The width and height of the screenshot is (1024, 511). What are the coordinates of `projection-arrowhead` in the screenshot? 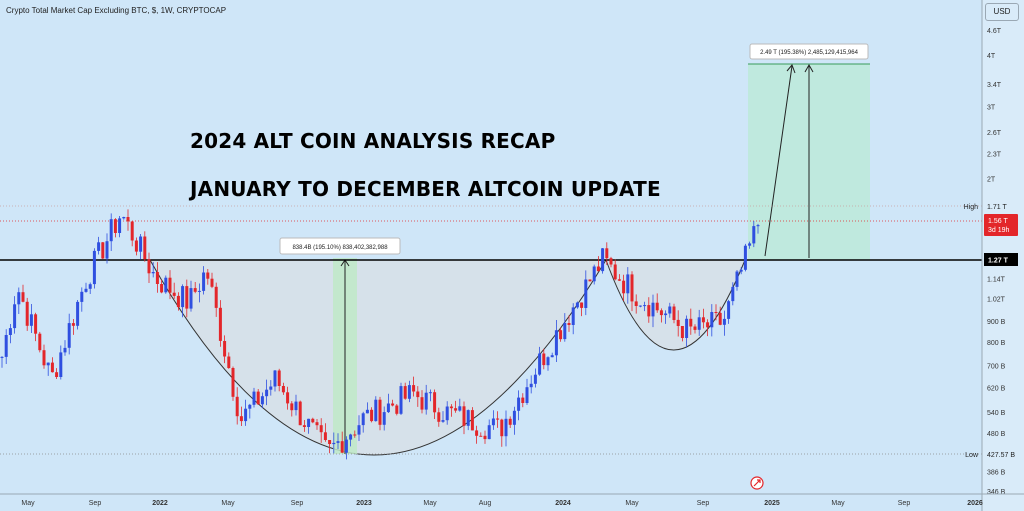 It's located at (791, 69).